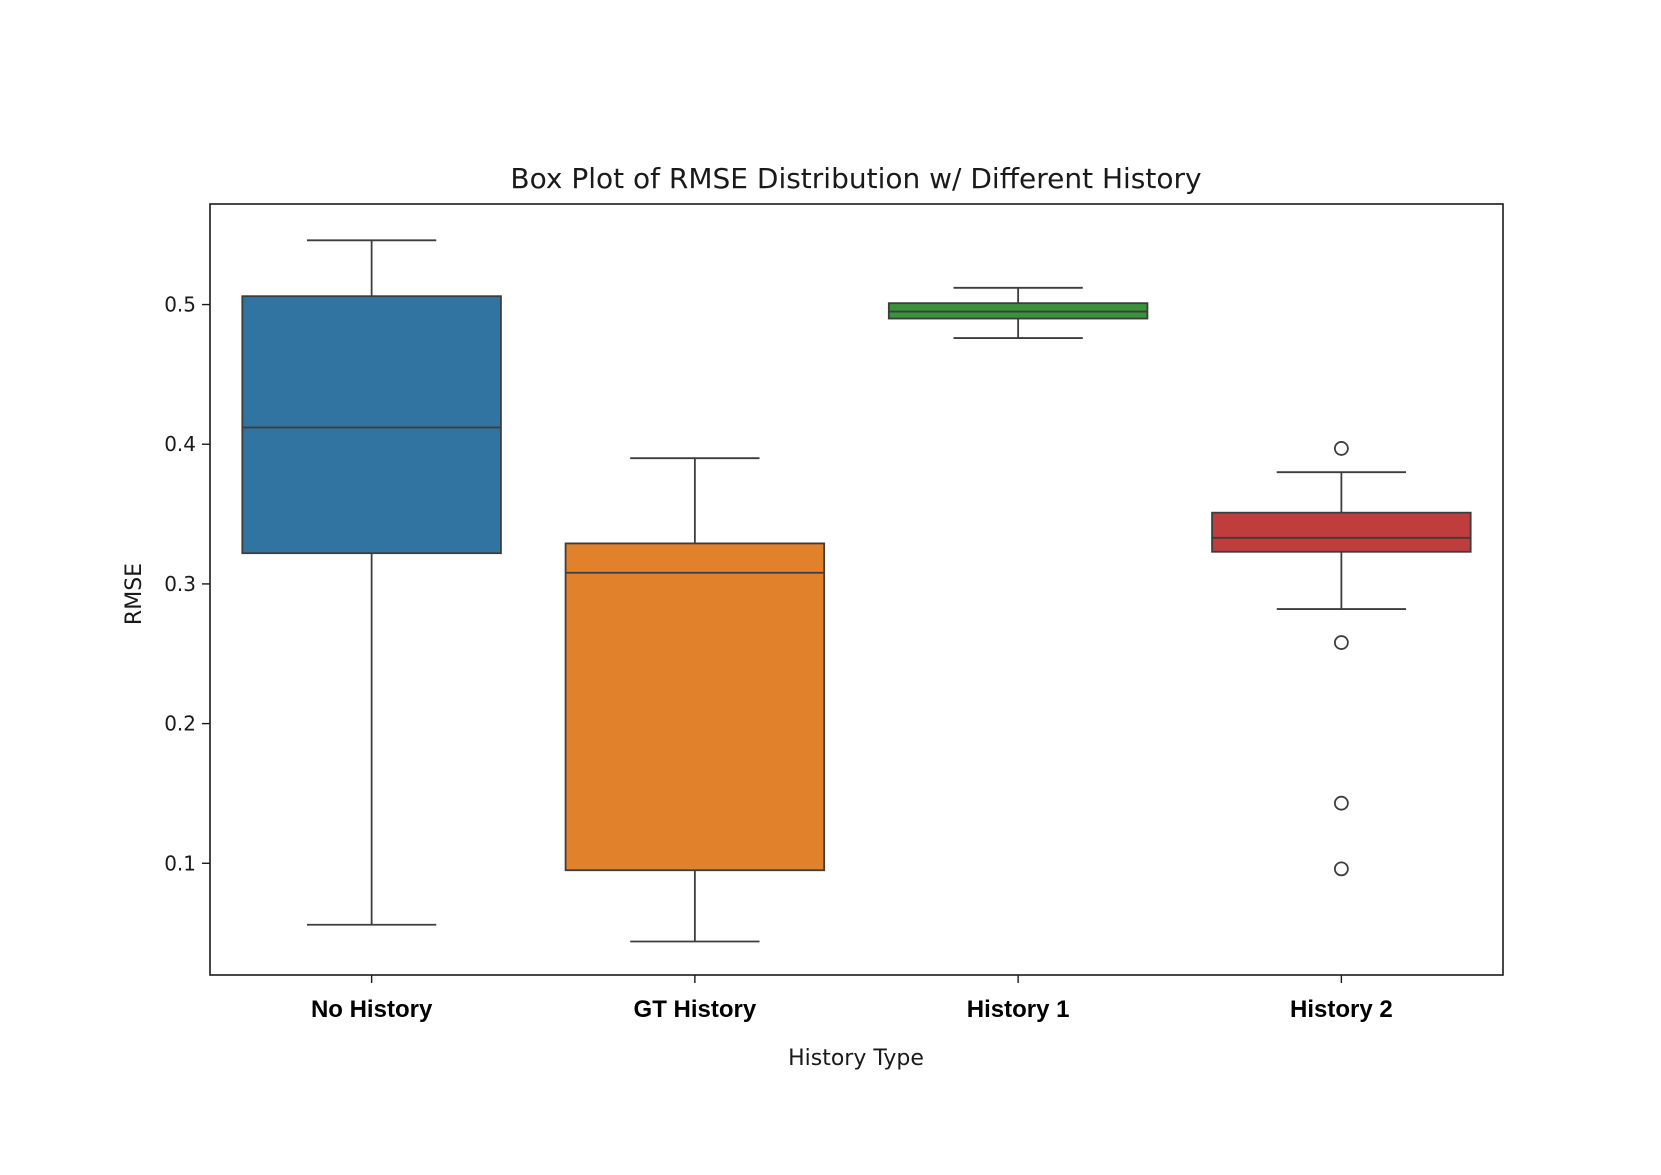  Describe the element at coordinates (372, 1009) in the screenshot. I see `x-tick-label: No History` at that location.